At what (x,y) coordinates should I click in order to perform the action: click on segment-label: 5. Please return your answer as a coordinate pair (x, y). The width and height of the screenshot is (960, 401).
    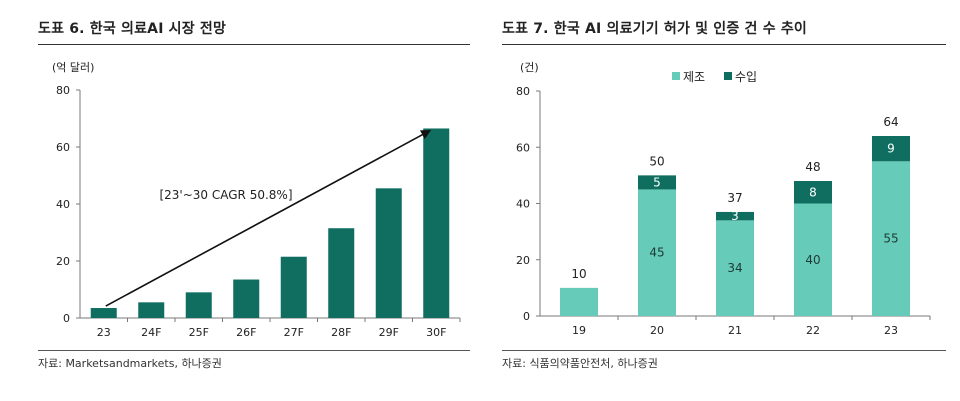
    Looking at the image, I should click on (657, 182).